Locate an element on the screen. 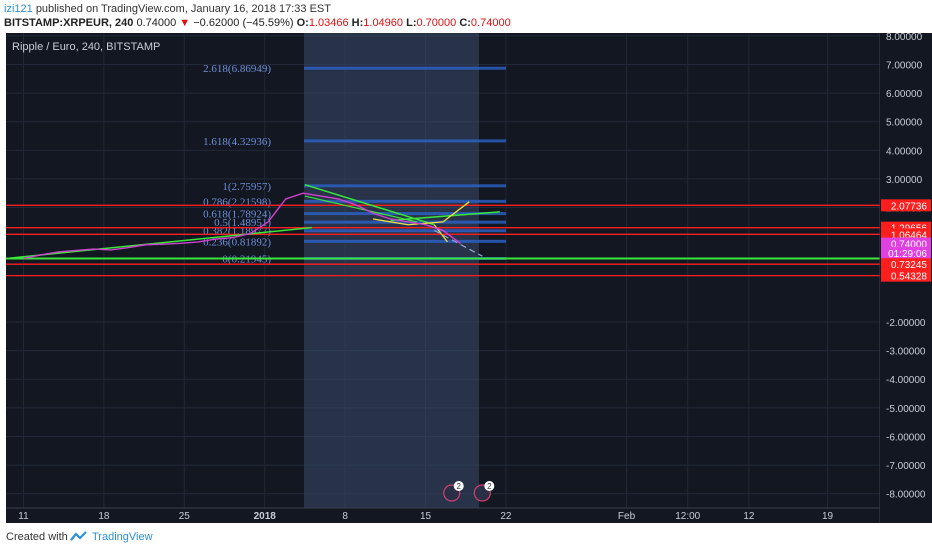 Image resolution: width=932 pixels, height=550 pixels. time-tick-label: 8 is located at coordinates (345, 516).